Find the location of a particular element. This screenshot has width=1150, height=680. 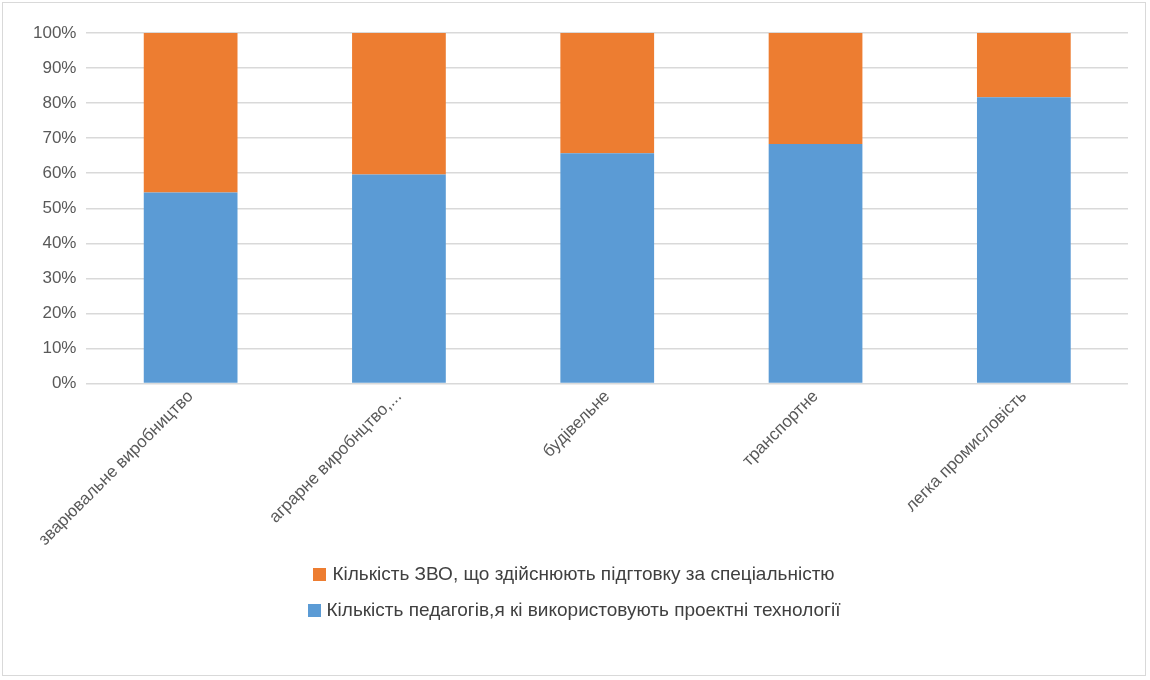

y-tick-label: 0% is located at coordinates (64, 383).